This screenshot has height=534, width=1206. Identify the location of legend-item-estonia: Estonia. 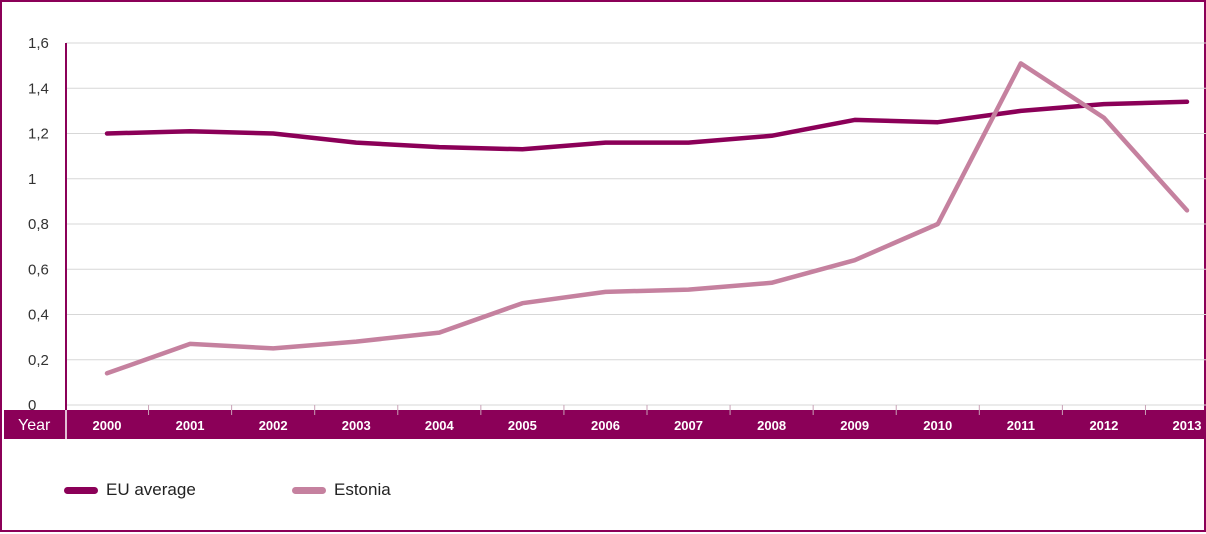
(341, 490).